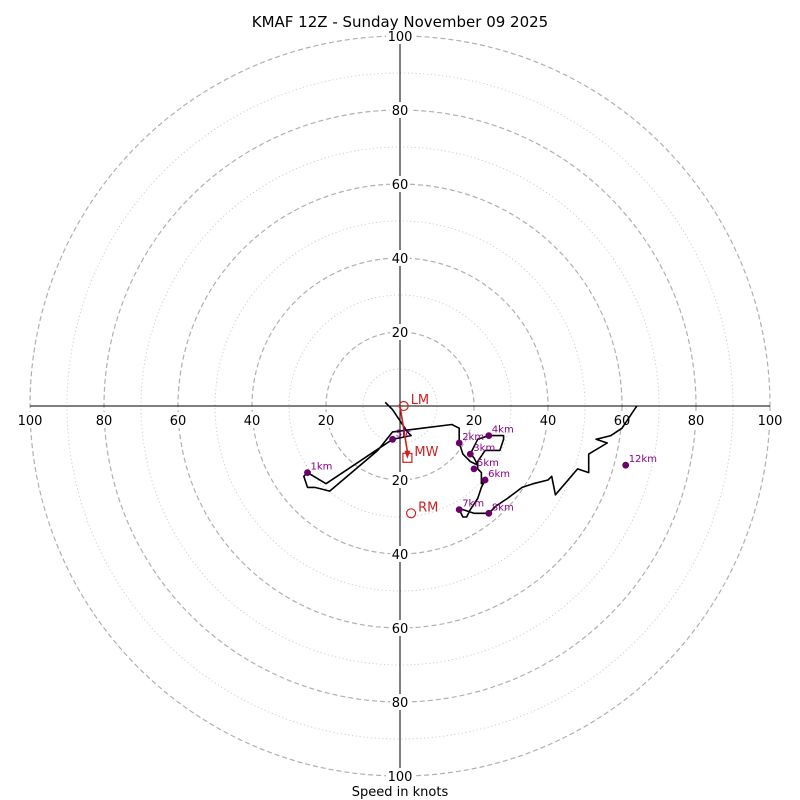  I want to click on tick-label-x-right-60: 60, so click(622, 421).